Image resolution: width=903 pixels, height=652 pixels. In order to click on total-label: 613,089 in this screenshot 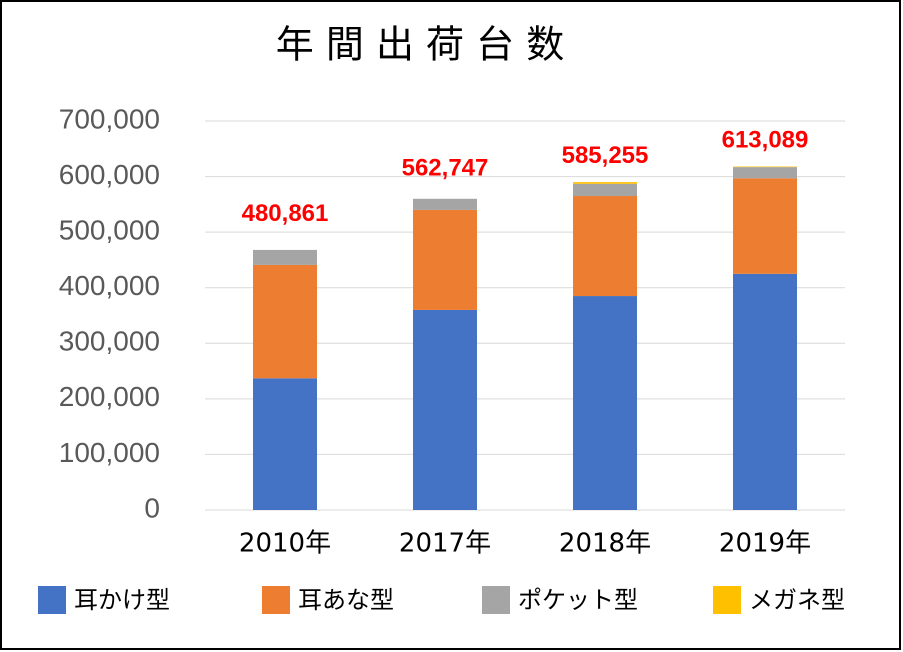, I will do `click(765, 140)`.